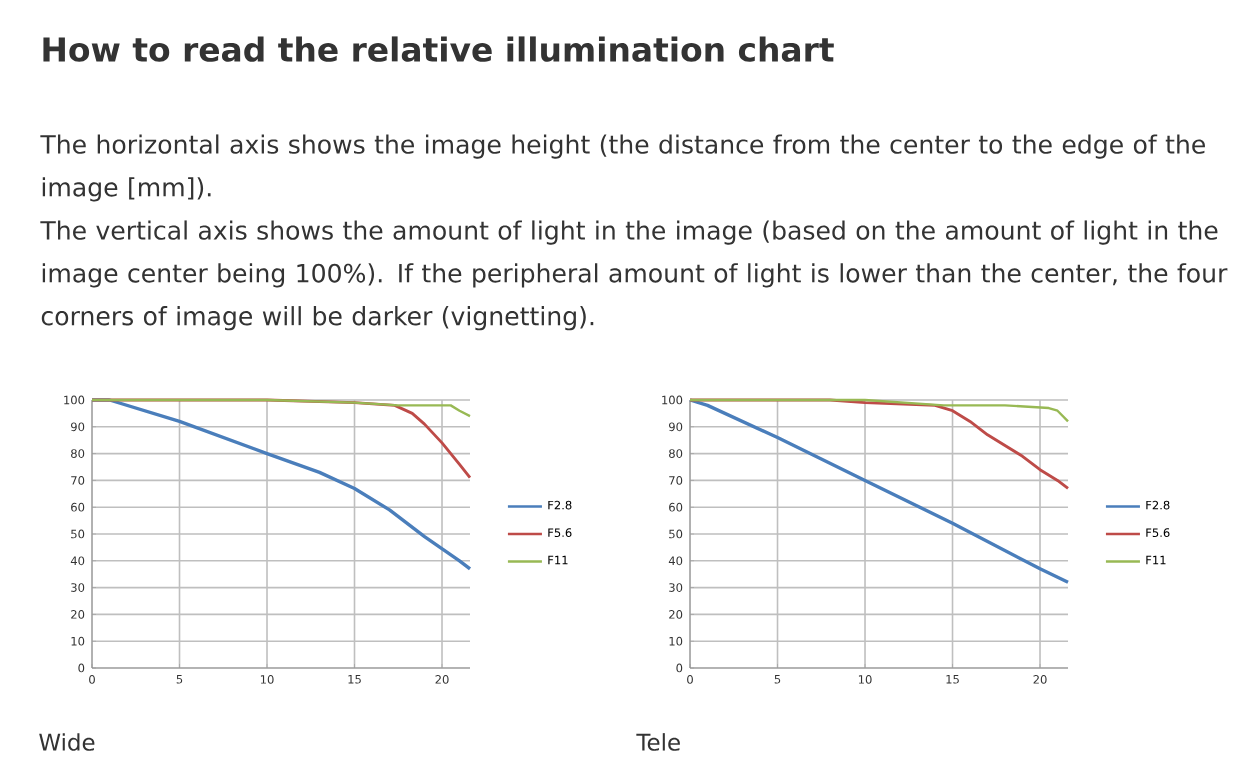 The image size is (1236, 770). What do you see at coordinates (438, 49) in the screenshot?
I see `text: How to read the relative illumination chart` at bounding box center [438, 49].